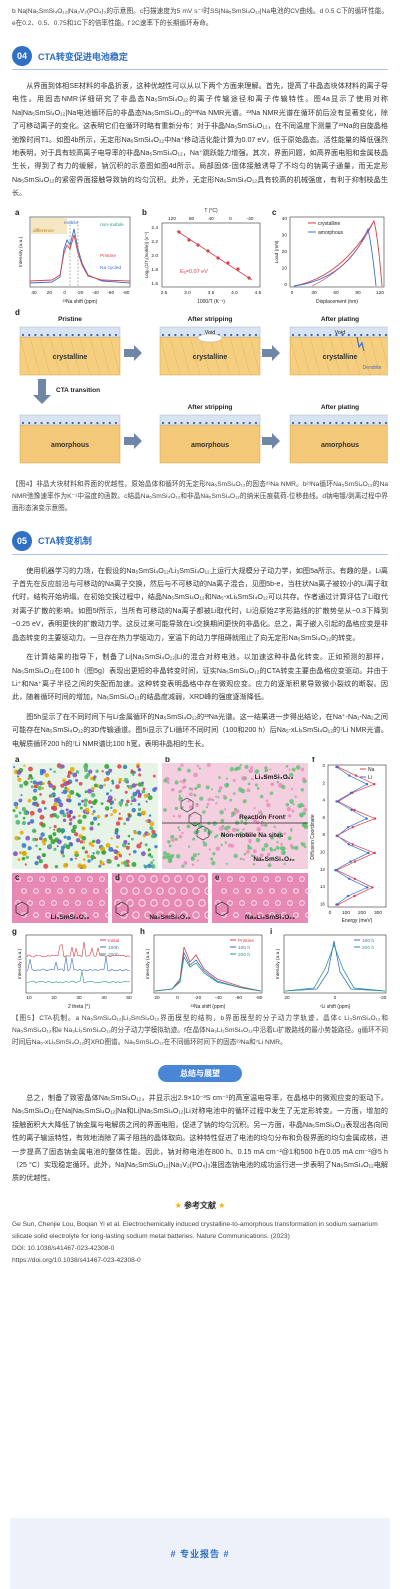  What do you see at coordinates (211, 293) in the screenshot?
I see `tick-label: 3.5` at bounding box center [211, 293].